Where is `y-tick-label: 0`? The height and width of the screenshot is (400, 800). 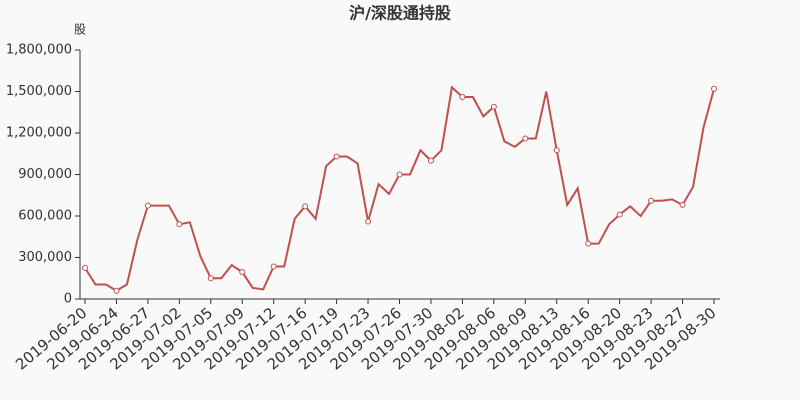
y-tick-label: 0 is located at coordinates (68, 299).